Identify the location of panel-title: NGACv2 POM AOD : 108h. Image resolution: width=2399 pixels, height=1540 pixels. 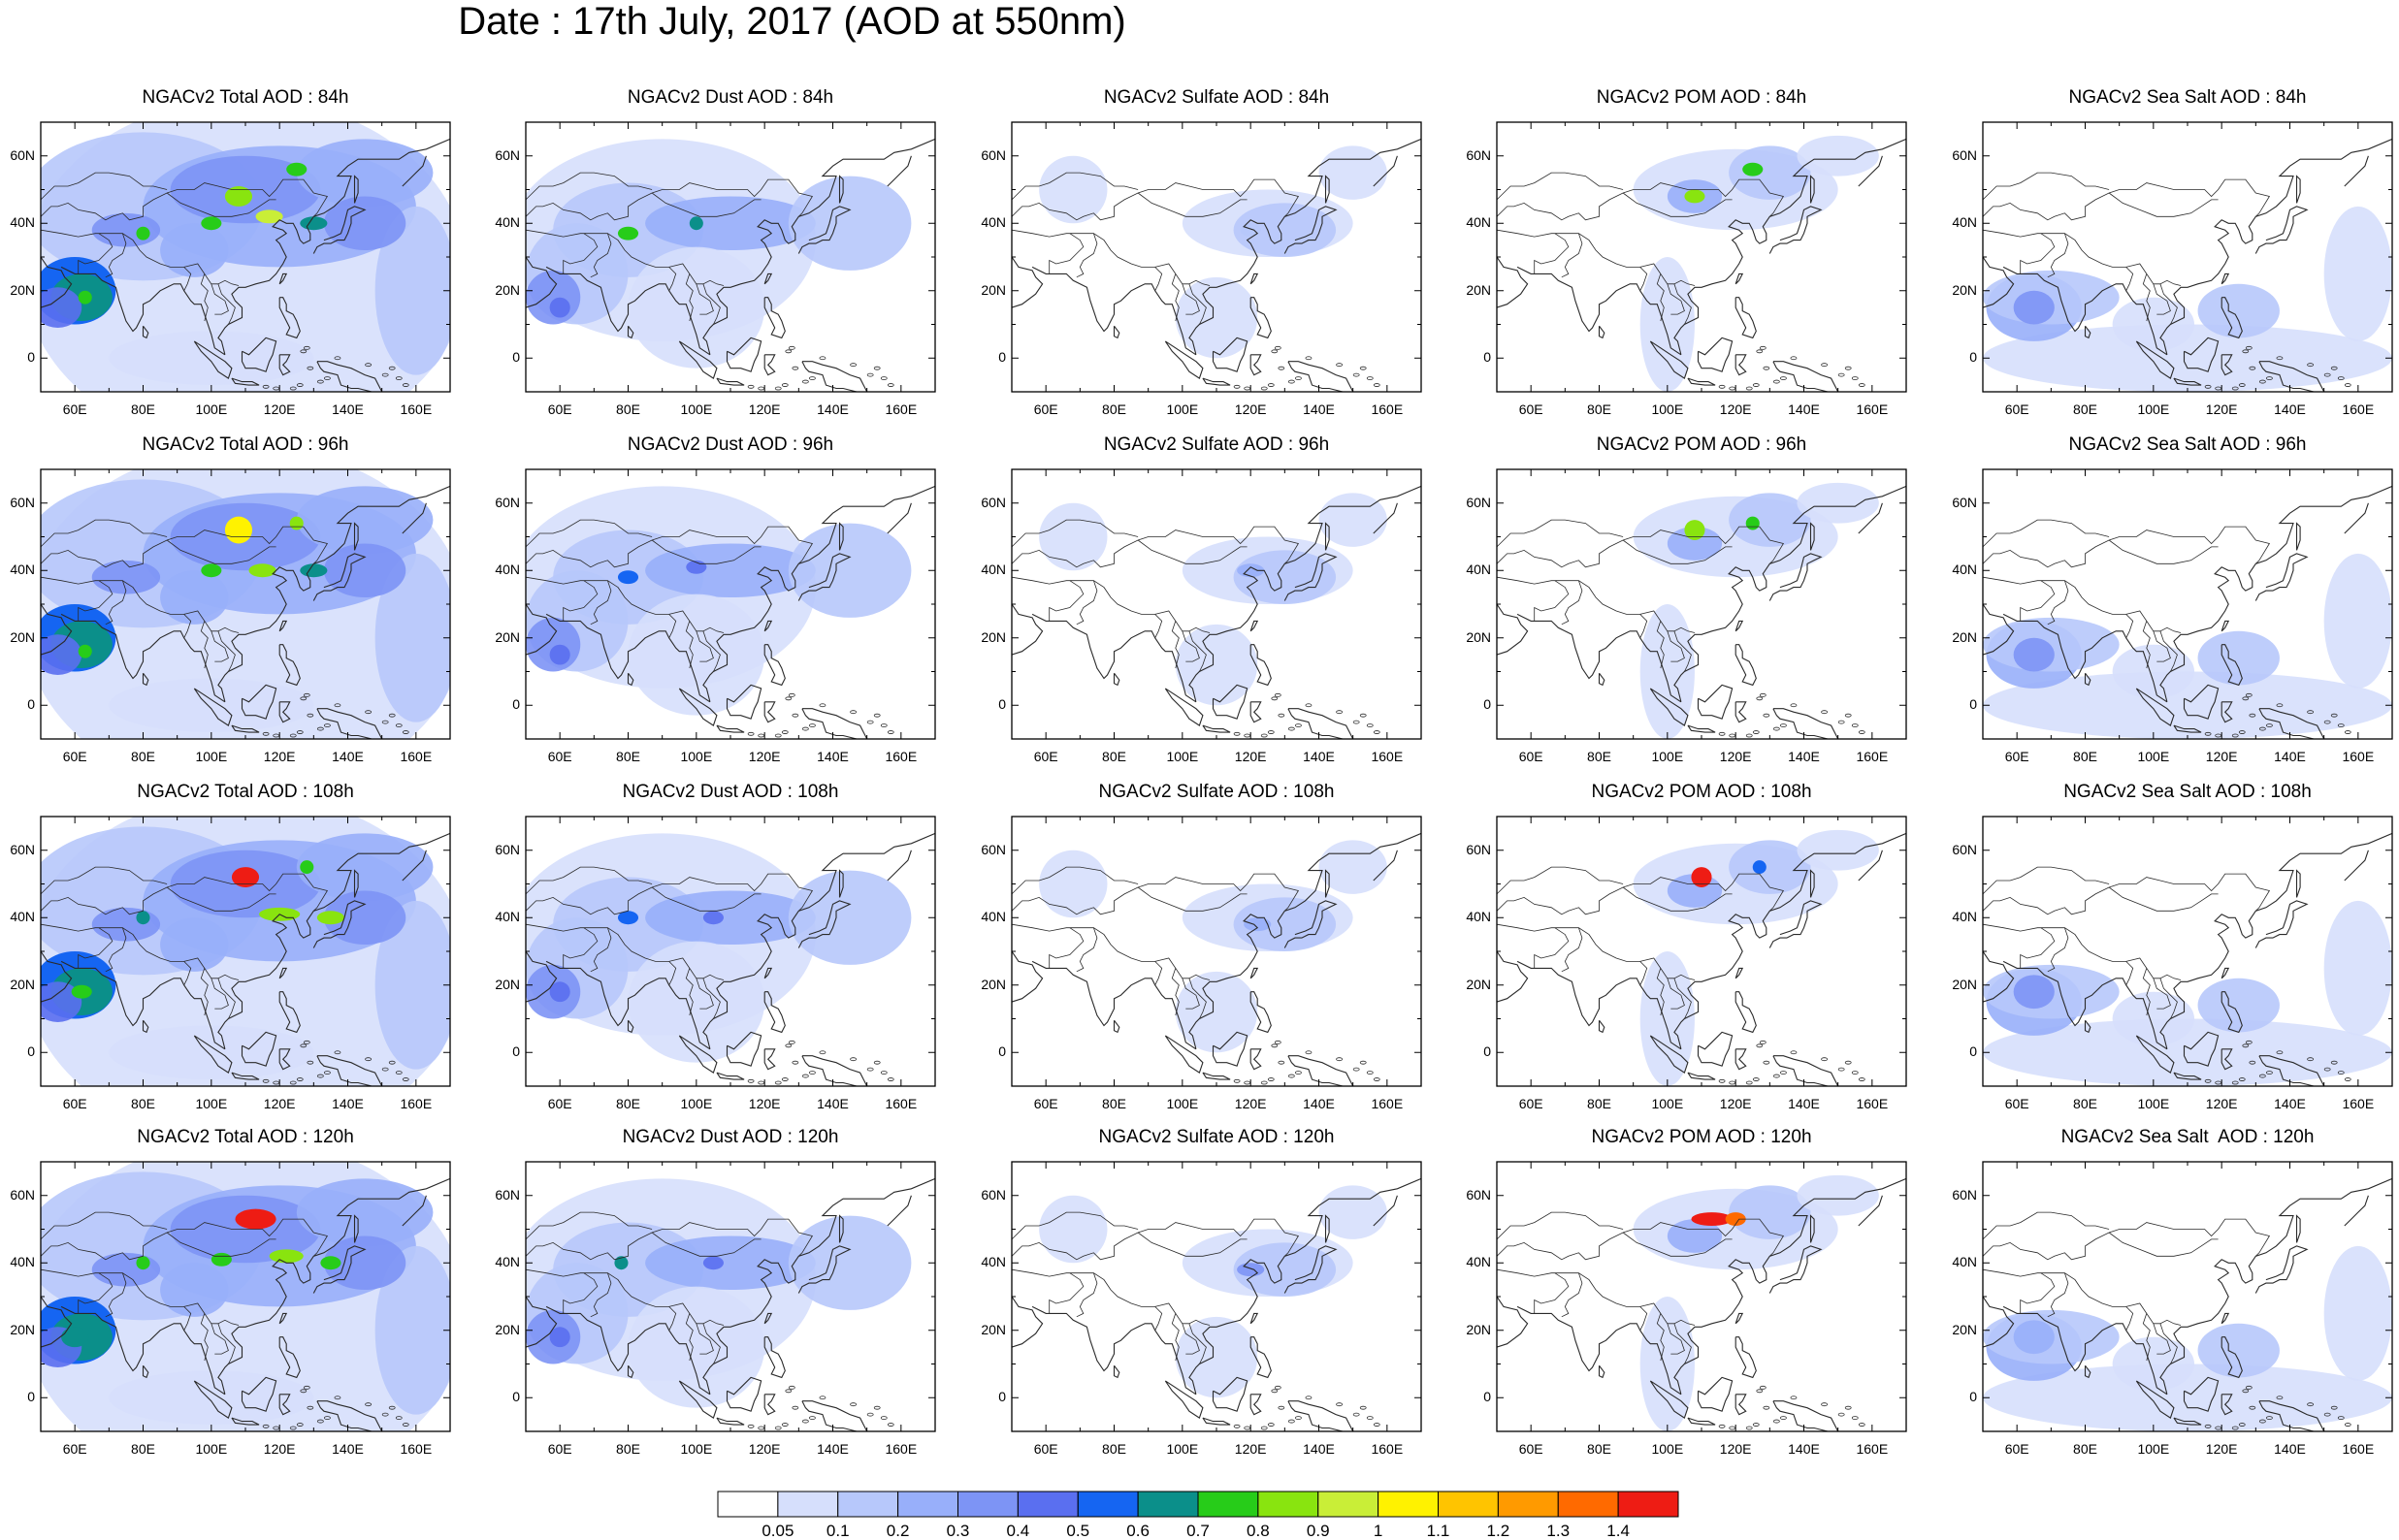
(1701, 792).